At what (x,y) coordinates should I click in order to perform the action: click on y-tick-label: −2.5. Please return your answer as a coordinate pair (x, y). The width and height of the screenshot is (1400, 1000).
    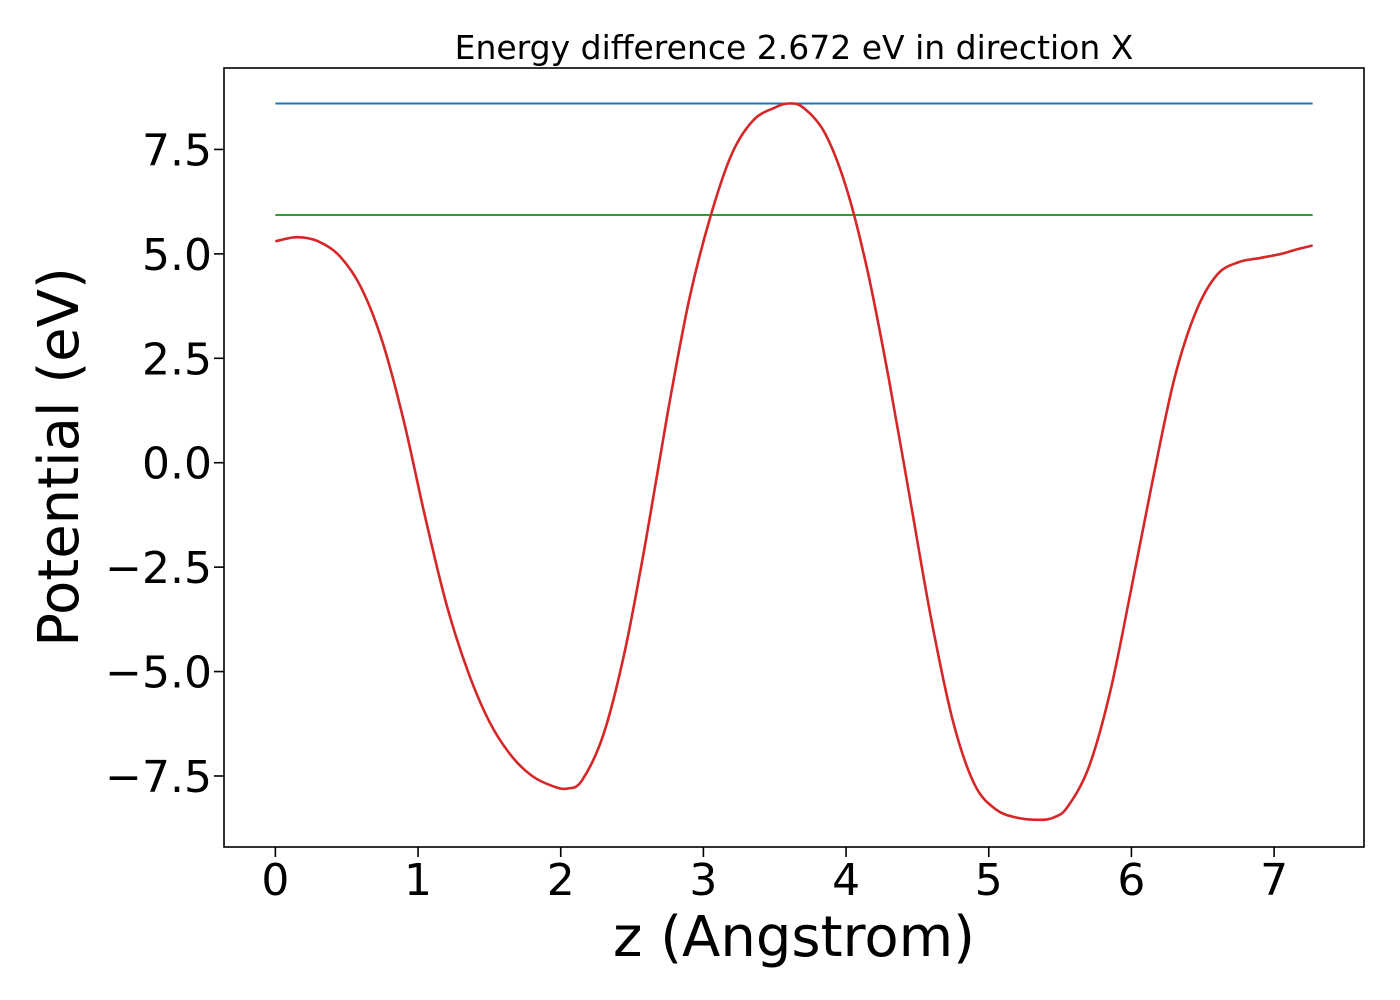
    Looking at the image, I should click on (158, 568).